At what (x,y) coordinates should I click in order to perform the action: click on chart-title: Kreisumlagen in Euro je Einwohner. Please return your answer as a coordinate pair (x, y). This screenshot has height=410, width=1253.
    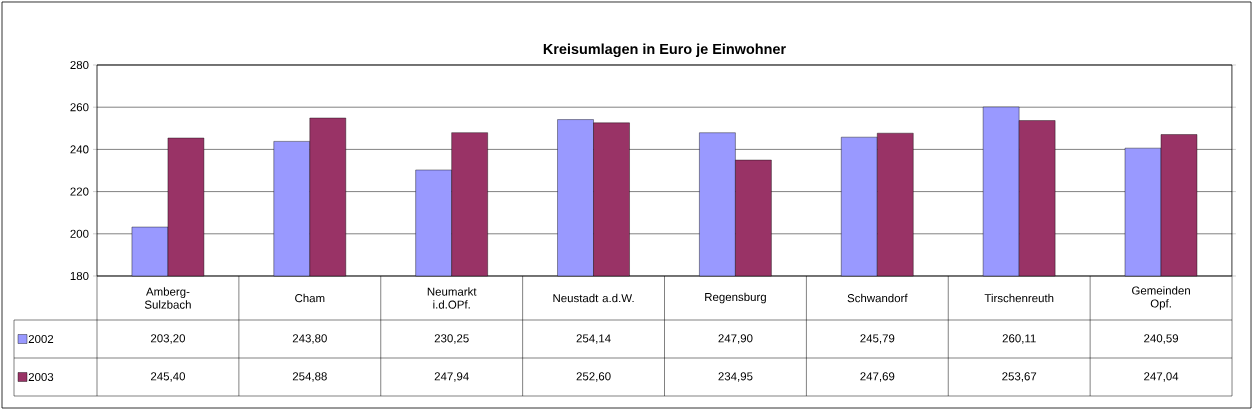
    Looking at the image, I should click on (664, 50).